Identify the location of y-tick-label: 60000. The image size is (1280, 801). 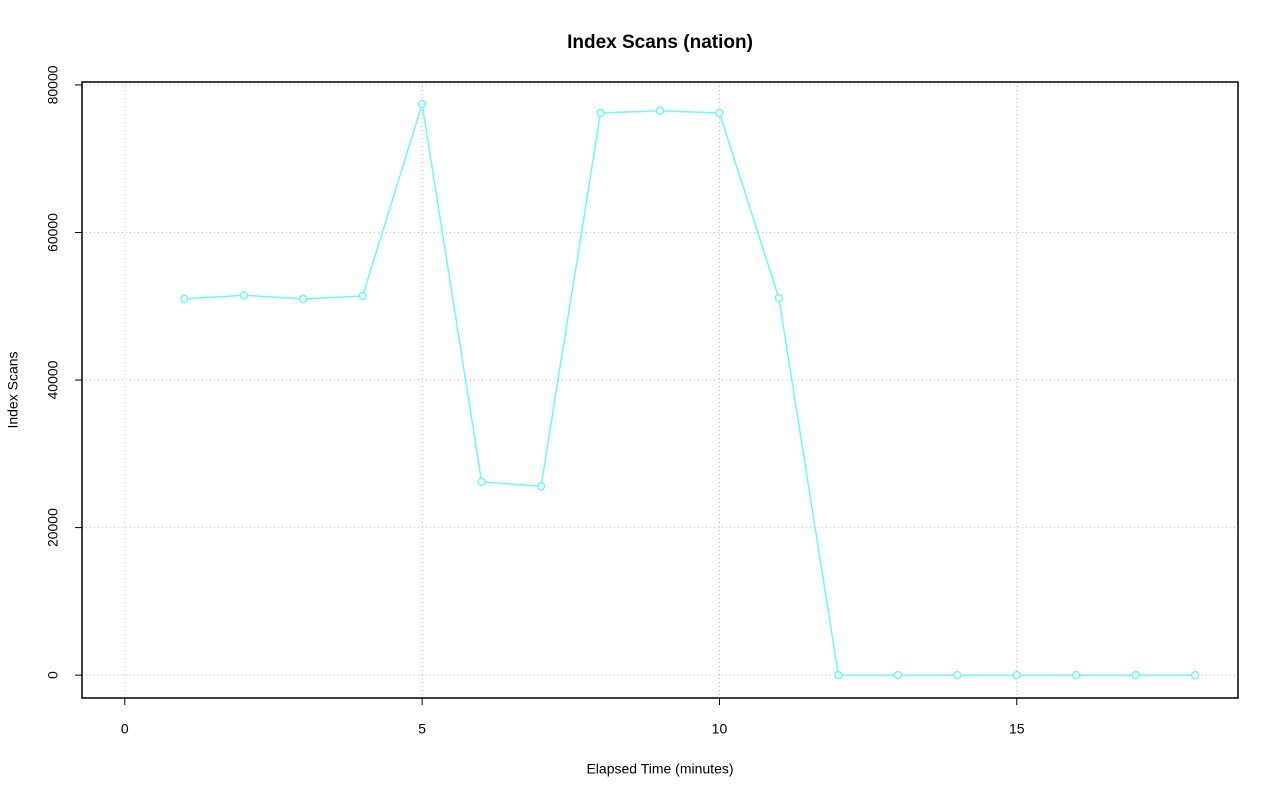
(53, 232).